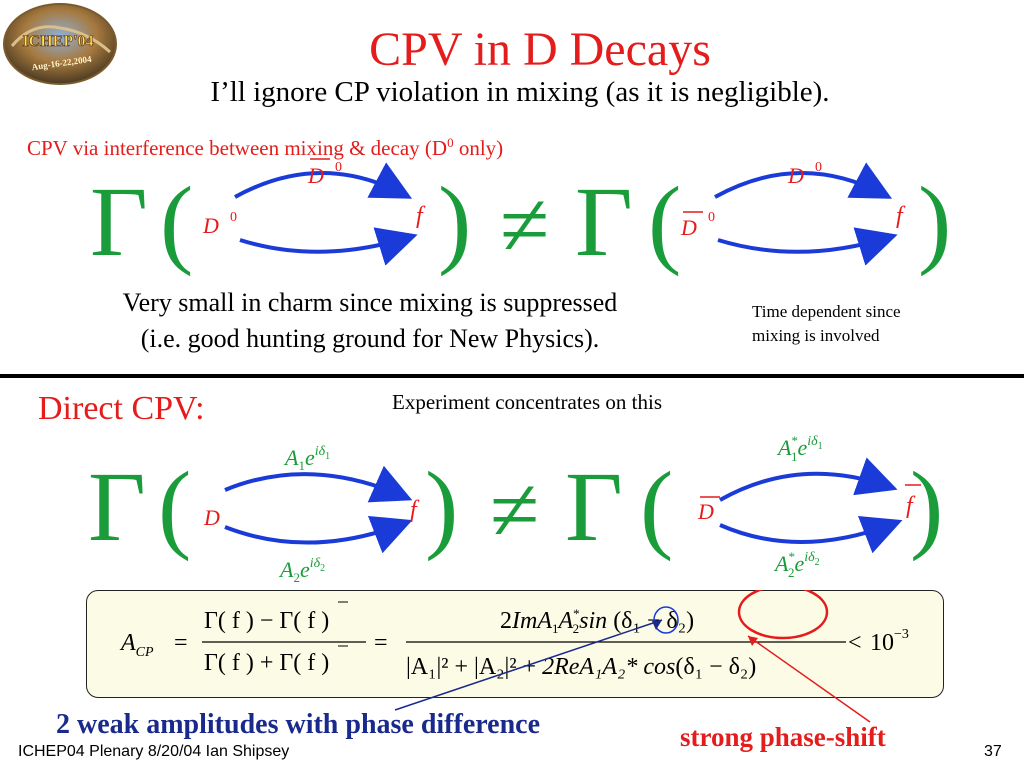 The width and height of the screenshot is (1024, 768). What do you see at coordinates (381, 643) in the screenshot?
I see `eq-2: =` at bounding box center [381, 643].